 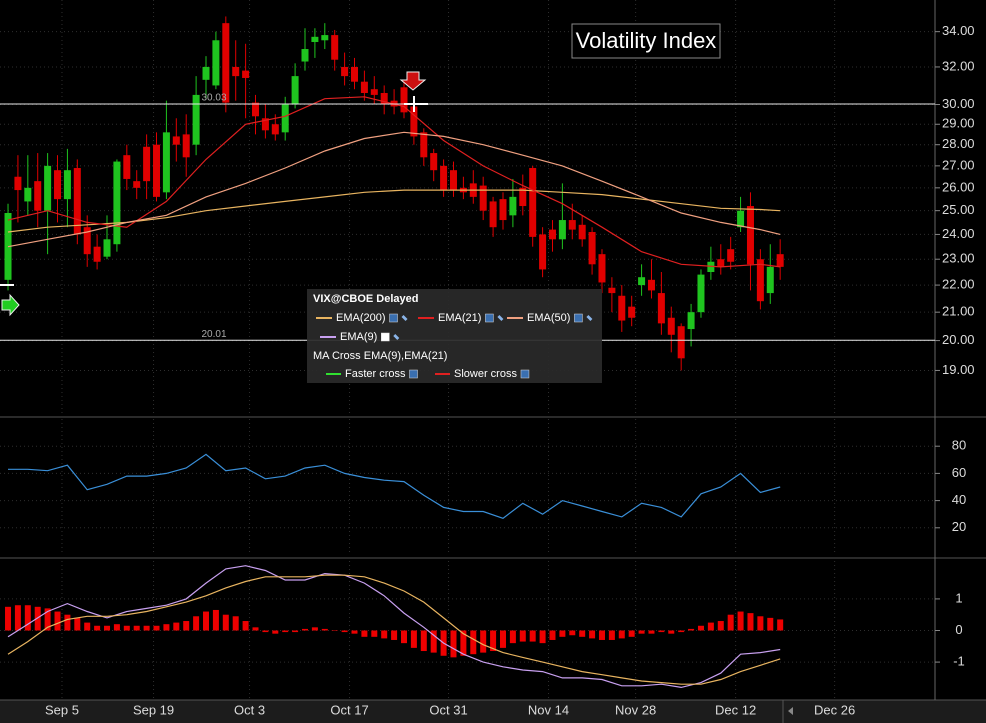 I want to click on y-tick-label: 1, so click(x=958, y=597).